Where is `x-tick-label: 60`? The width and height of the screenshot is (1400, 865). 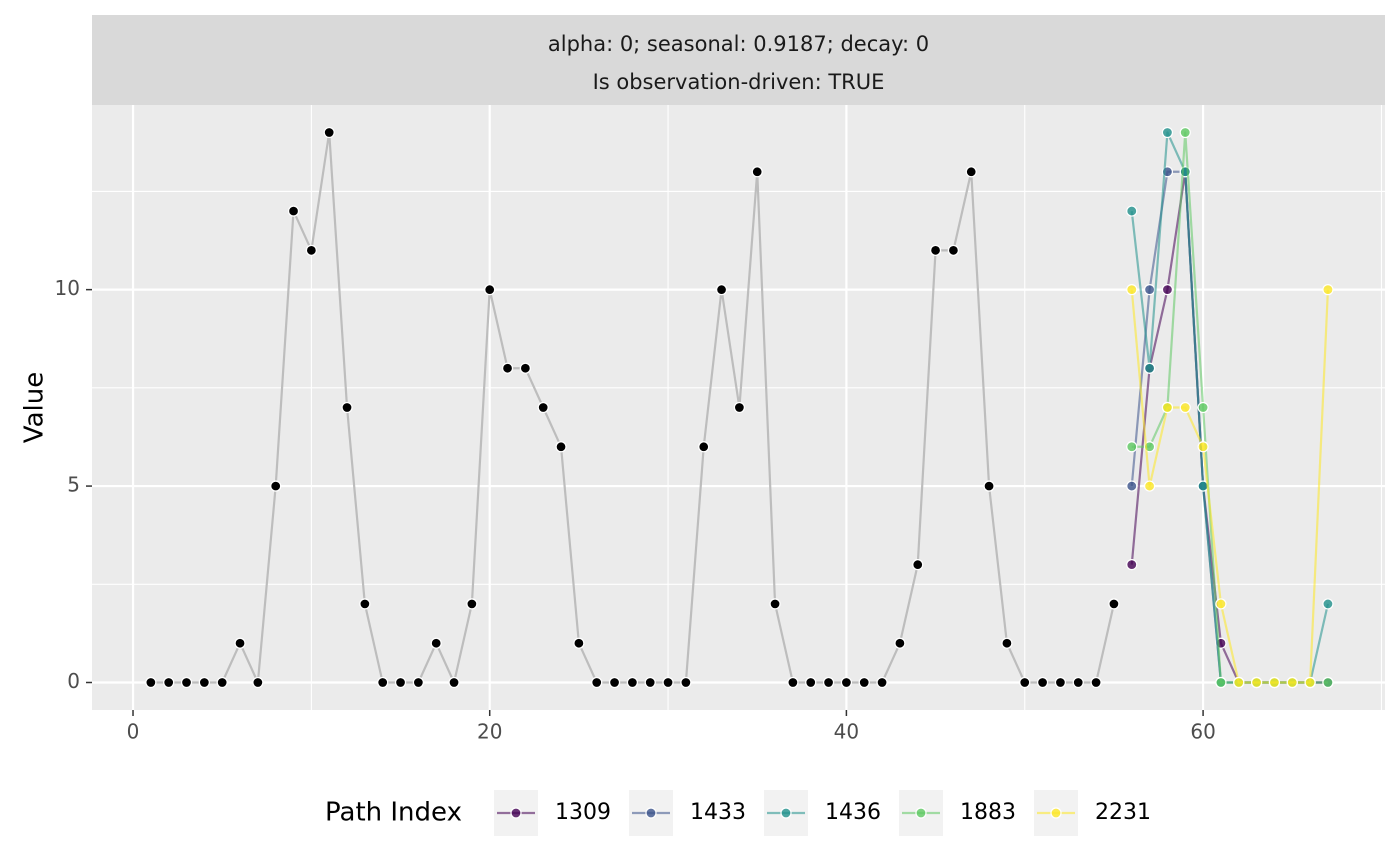 x-tick-label: 60 is located at coordinates (1202, 732).